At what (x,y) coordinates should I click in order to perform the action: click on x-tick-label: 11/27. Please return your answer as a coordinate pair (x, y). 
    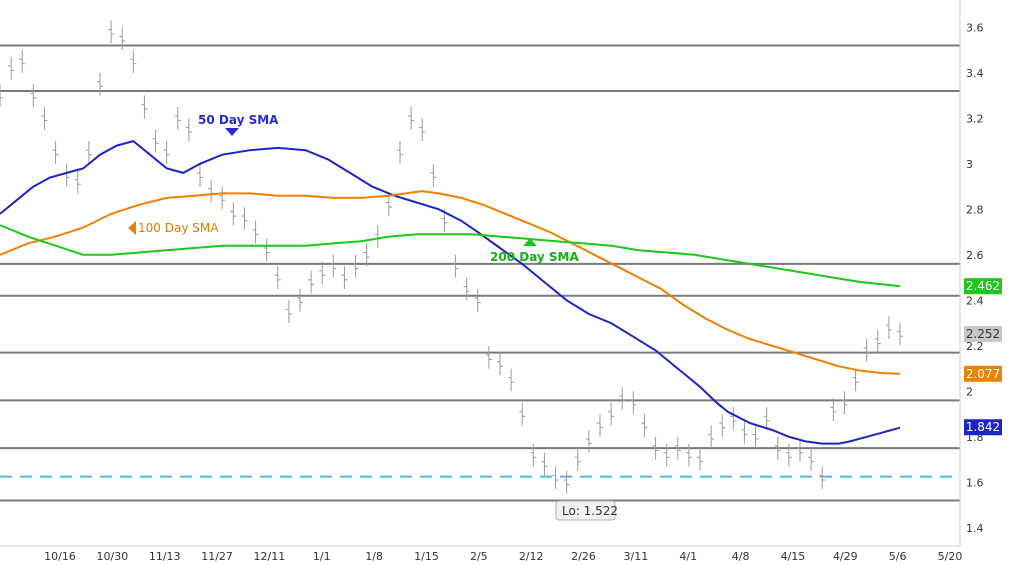
    Looking at the image, I should click on (217, 556).